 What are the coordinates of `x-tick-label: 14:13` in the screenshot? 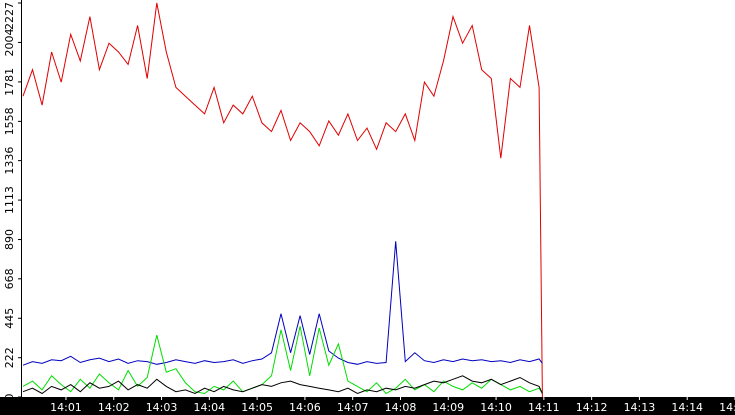 It's located at (640, 407).